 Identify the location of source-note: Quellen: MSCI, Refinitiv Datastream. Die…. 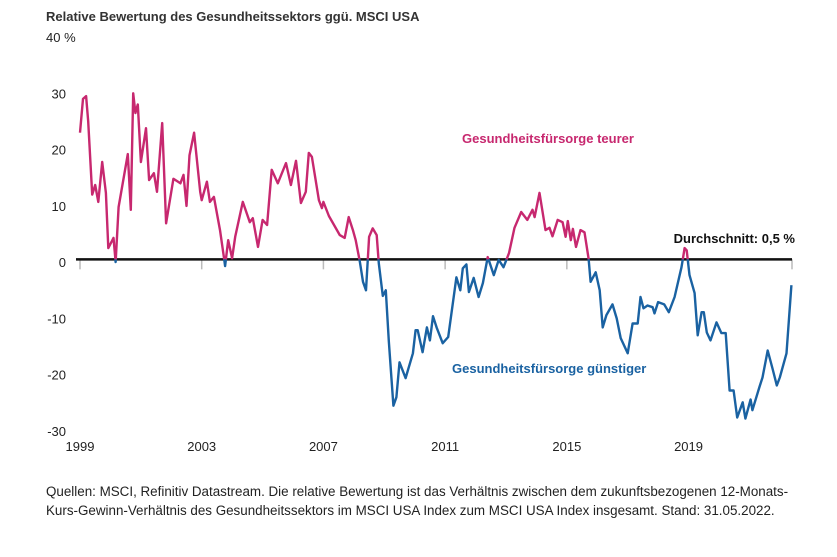
(417, 501).